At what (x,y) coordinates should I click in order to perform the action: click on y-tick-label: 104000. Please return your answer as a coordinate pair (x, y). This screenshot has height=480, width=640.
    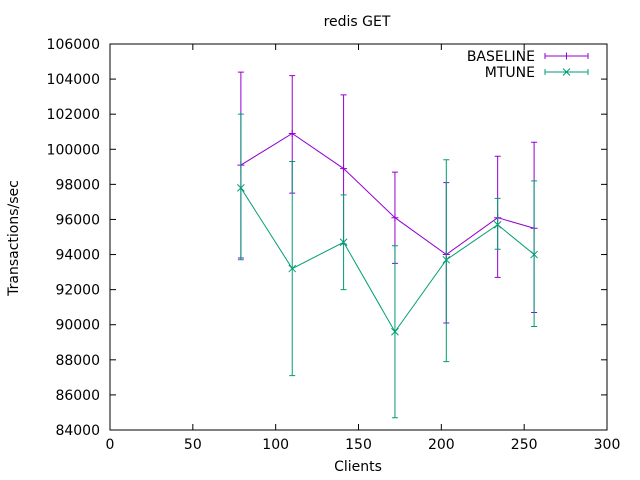
    Looking at the image, I should click on (73, 80).